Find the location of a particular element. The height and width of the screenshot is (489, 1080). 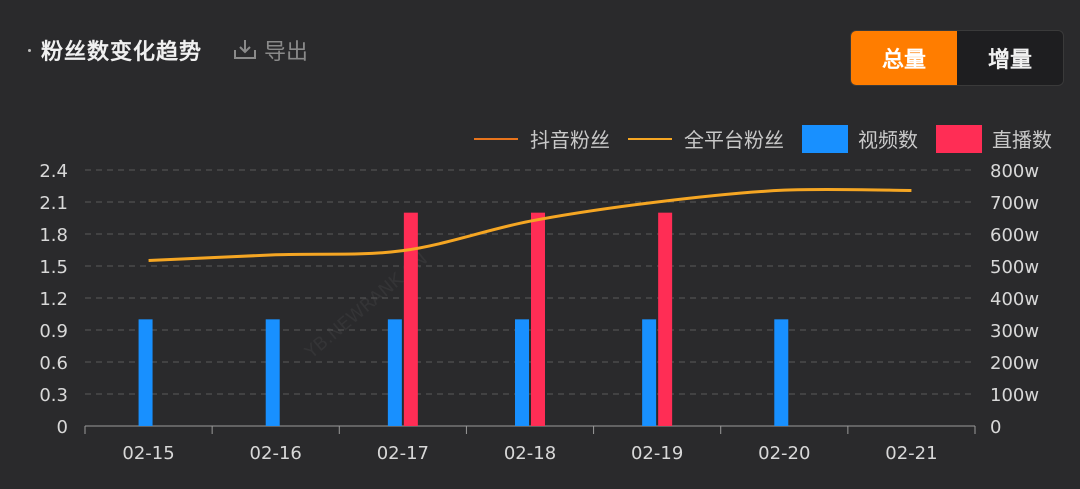

left-axis-tick-label: 1.8 is located at coordinates (53, 235).